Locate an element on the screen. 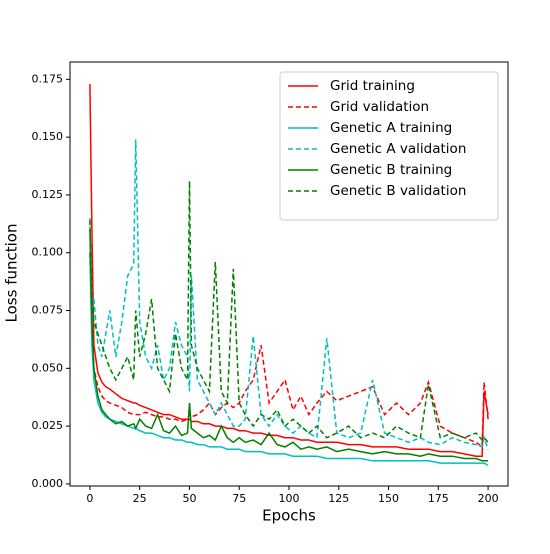 This screenshot has height=554, width=550. x-tick-label: 0 is located at coordinates (89, 498).